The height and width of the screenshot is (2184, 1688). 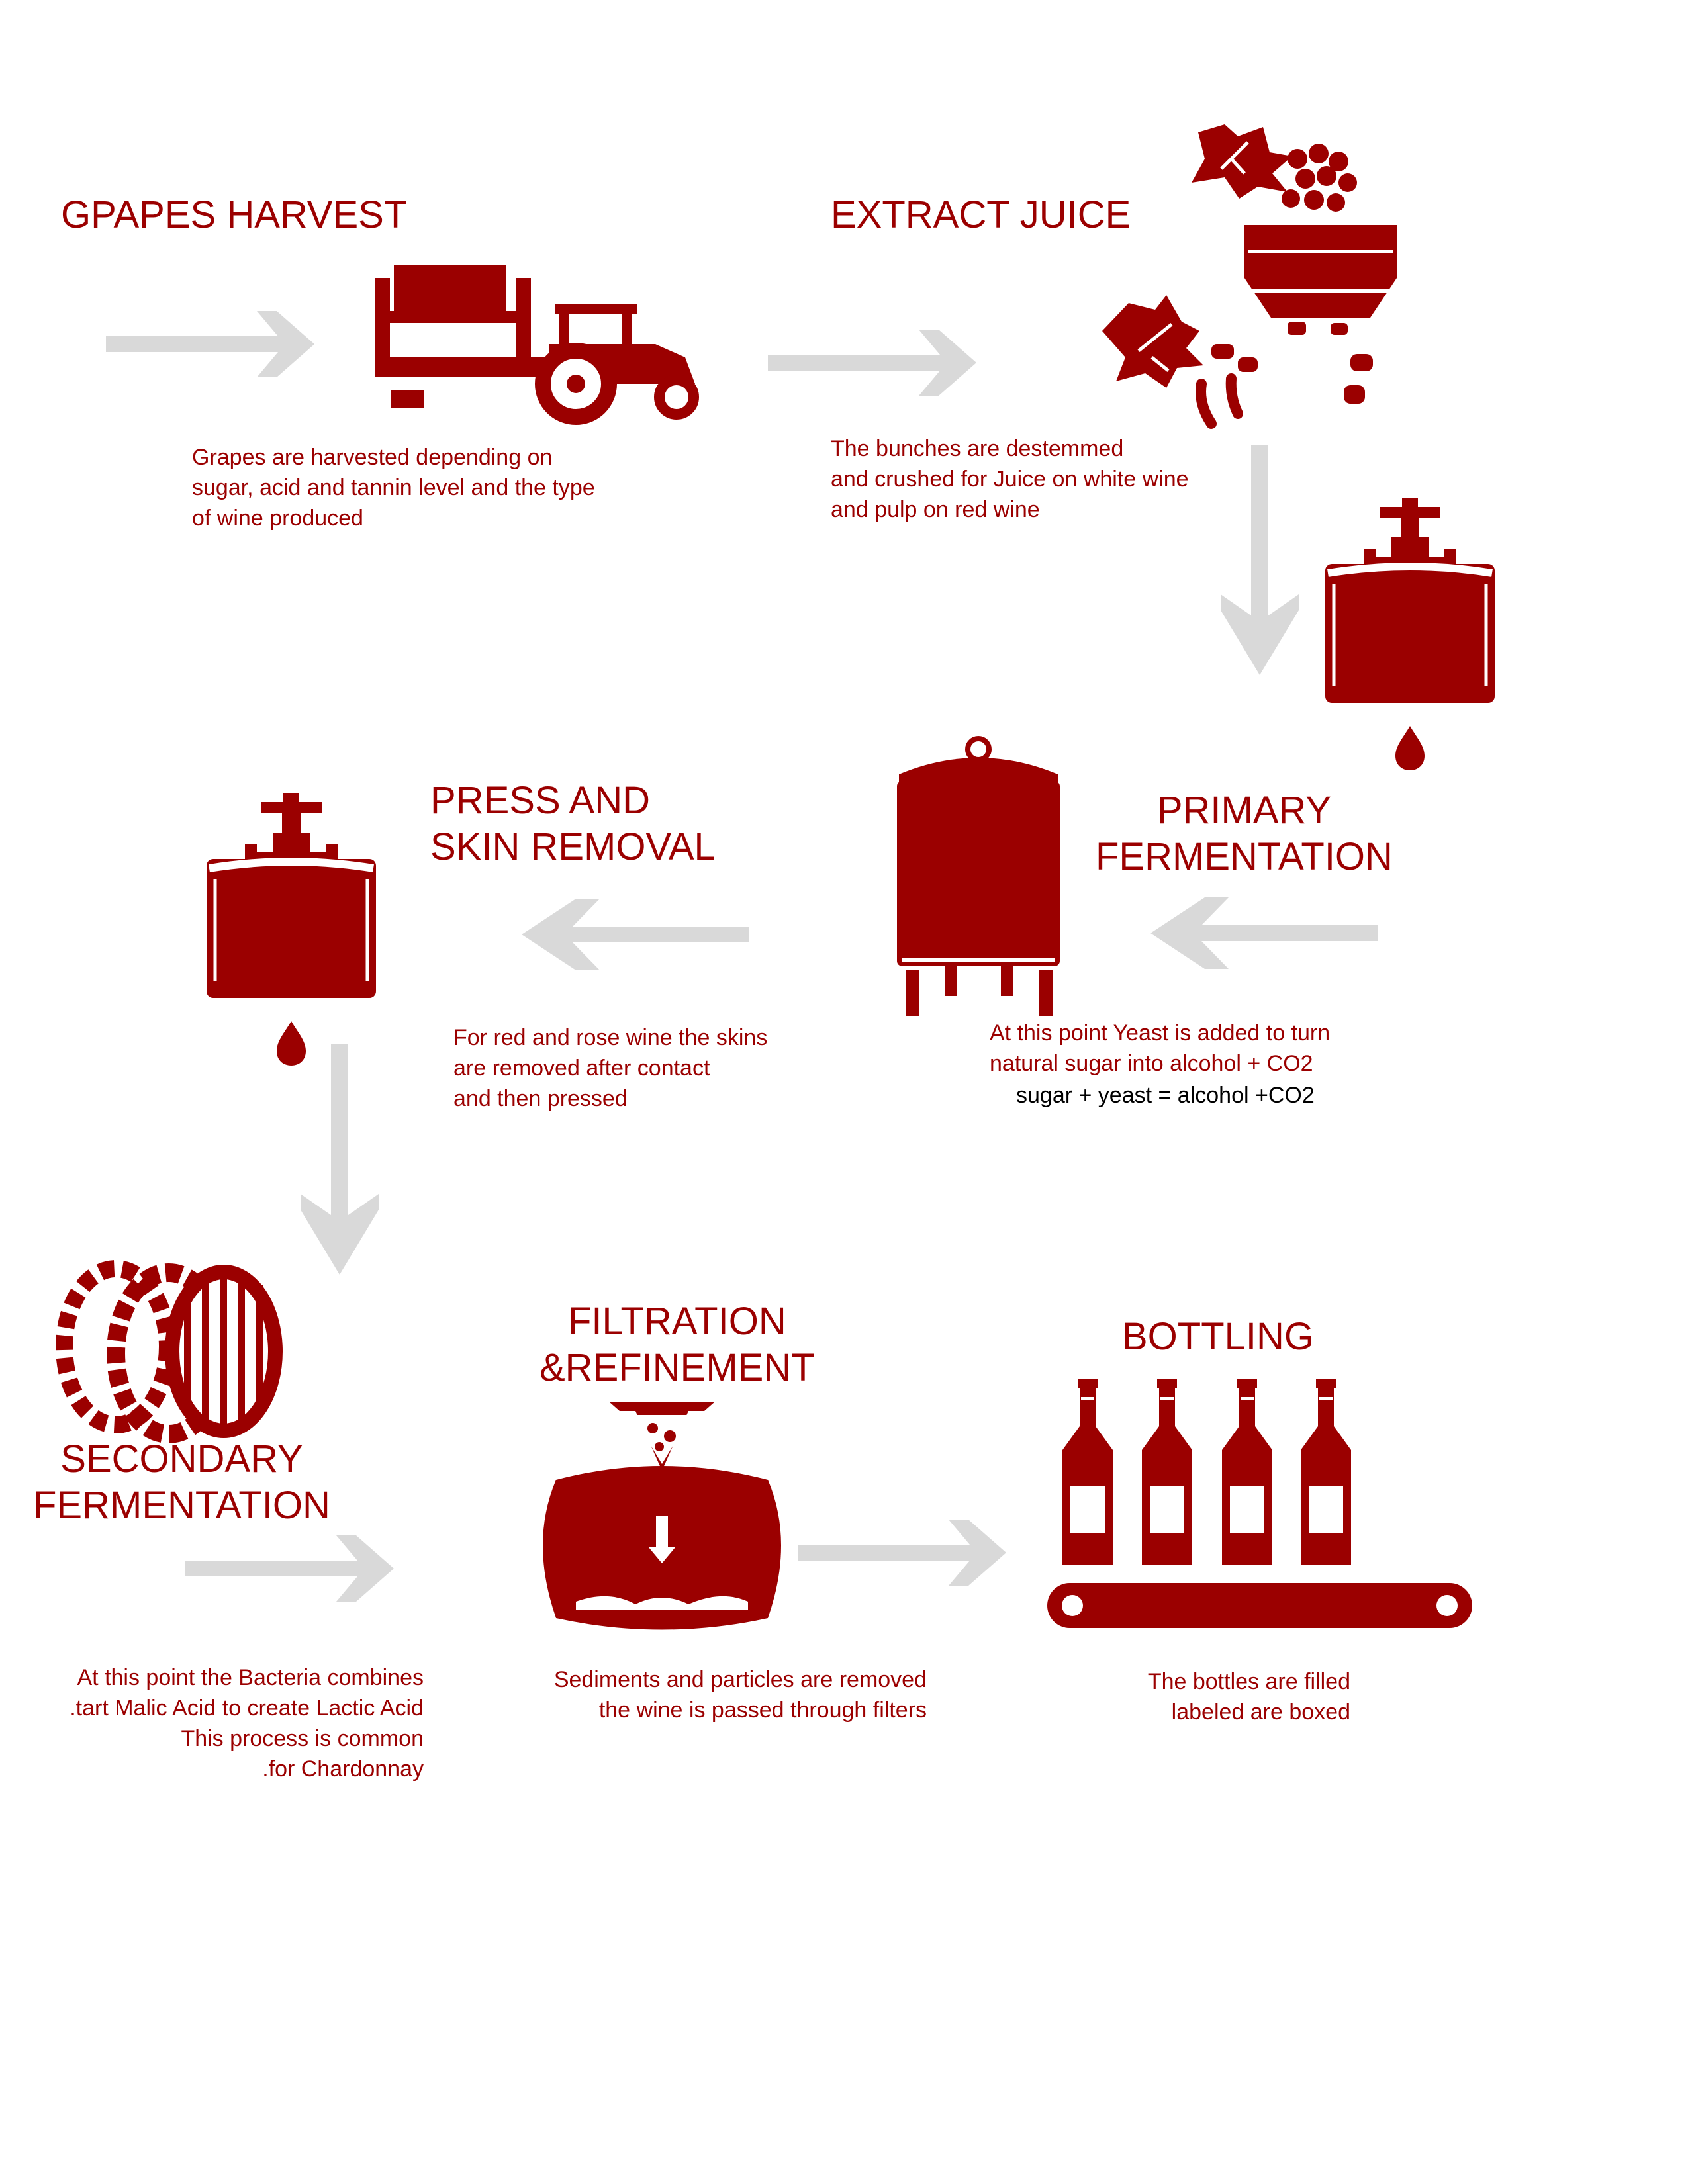 I want to click on arrow-to-primary, so click(x=1264, y=933).